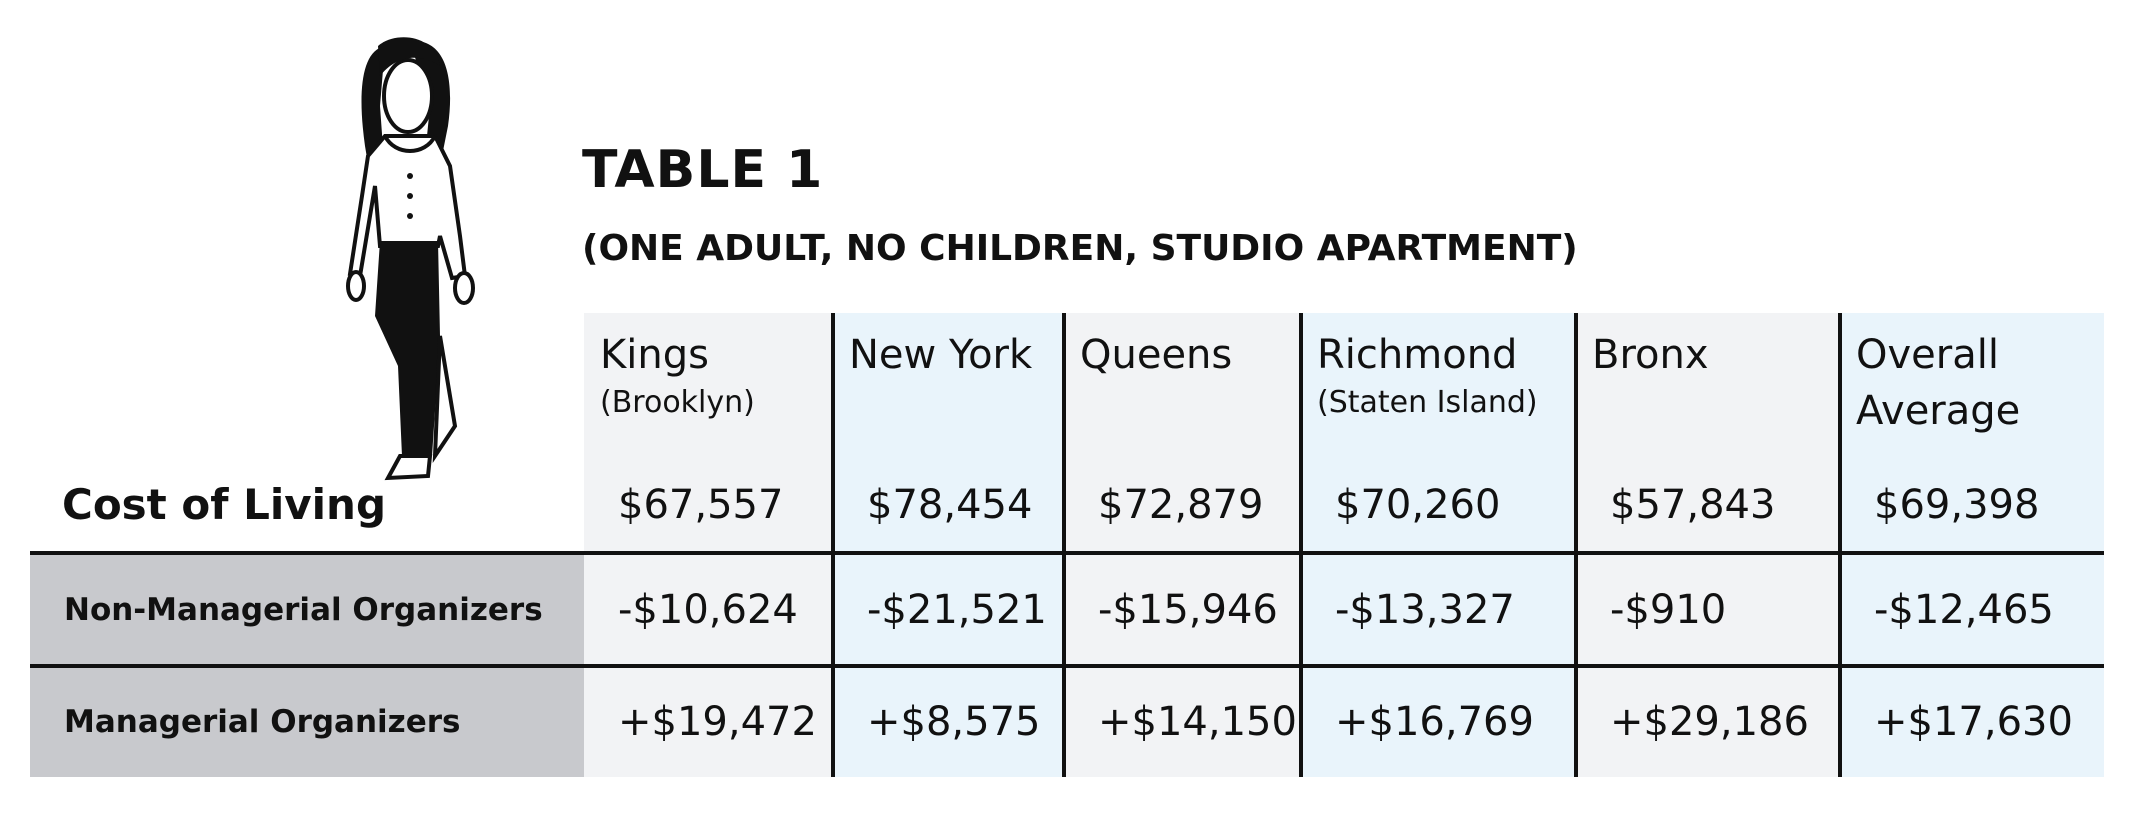 Image resolution: width=2131 pixels, height=821 pixels. What do you see at coordinates (717, 721) in the screenshot?
I see `cell-value: +$19,472` at bounding box center [717, 721].